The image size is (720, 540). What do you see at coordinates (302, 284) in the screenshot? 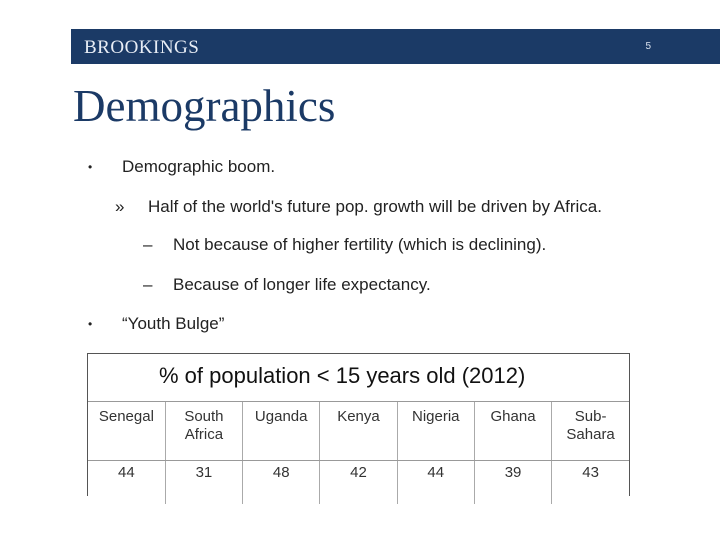
I see `bullet-text: Because of longer life expectancy.` at bounding box center [302, 284].